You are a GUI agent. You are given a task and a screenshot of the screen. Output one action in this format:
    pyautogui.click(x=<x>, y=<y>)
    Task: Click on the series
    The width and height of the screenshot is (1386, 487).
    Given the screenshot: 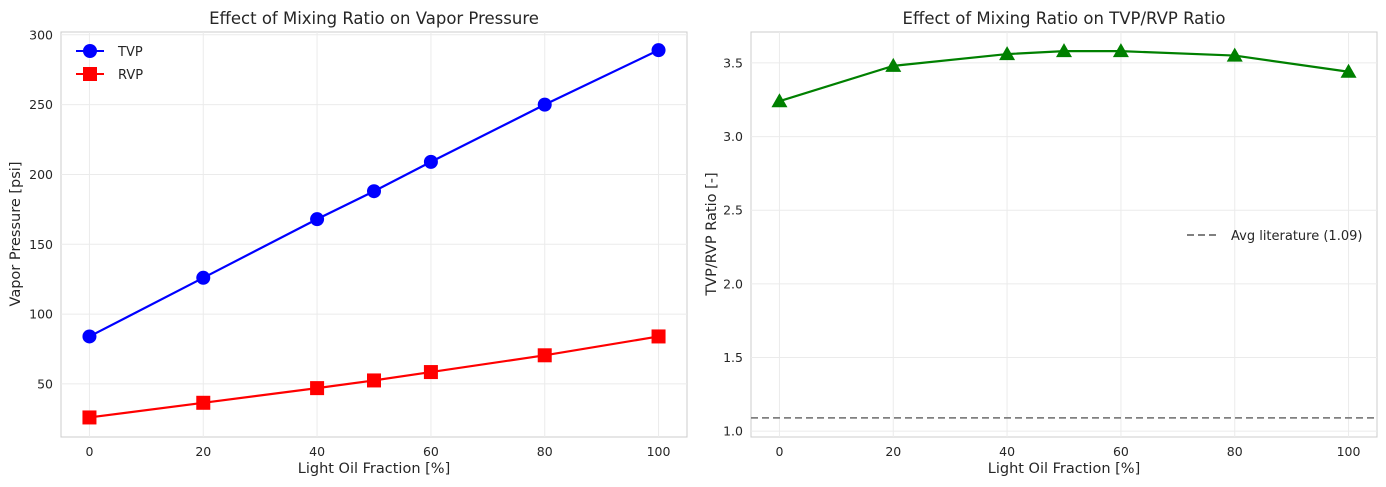 What is the action you would take?
    pyautogui.click(x=1064, y=75)
    